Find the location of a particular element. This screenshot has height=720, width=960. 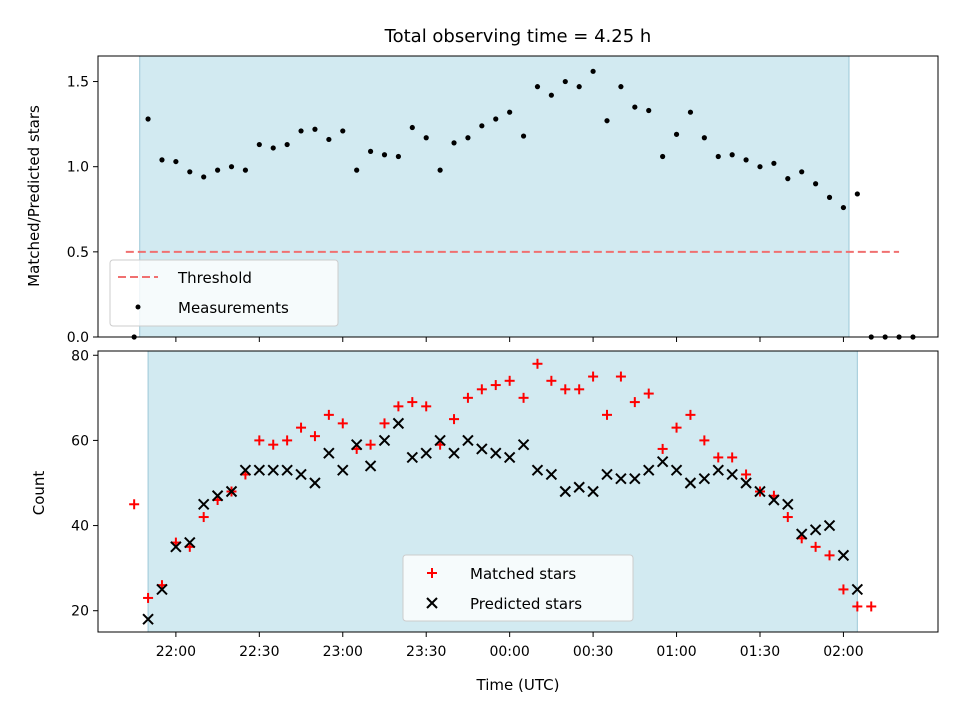

legend-predicted-swatch is located at coordinates (432, 603).